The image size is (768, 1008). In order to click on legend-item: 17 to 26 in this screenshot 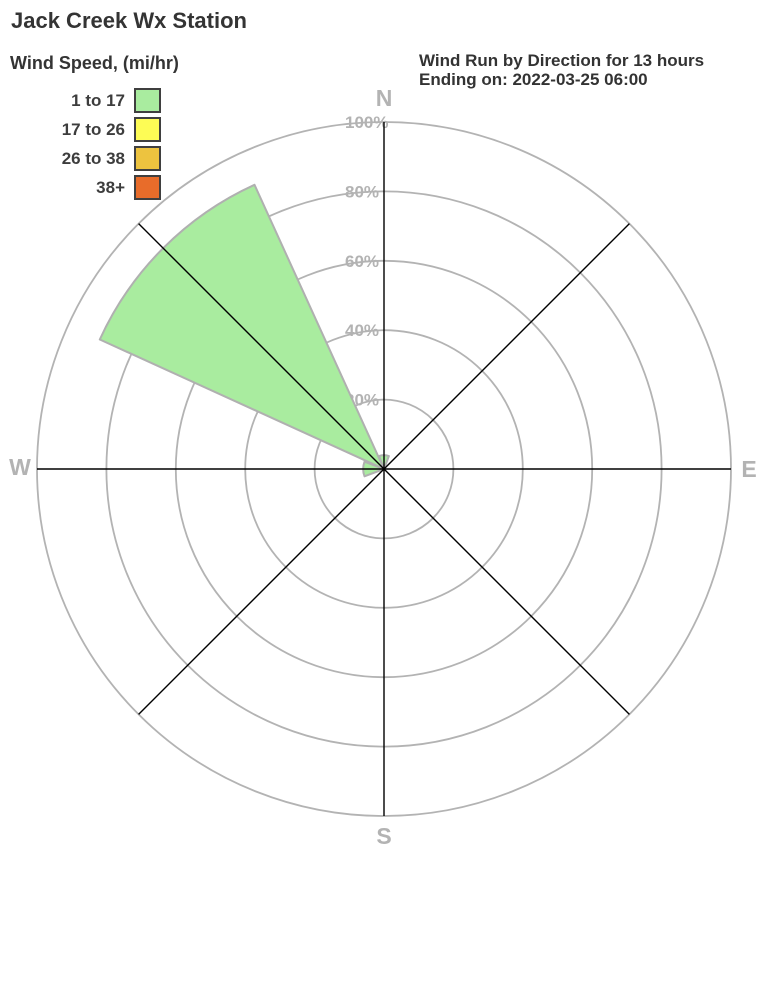, I will do `click(100, 129)`.